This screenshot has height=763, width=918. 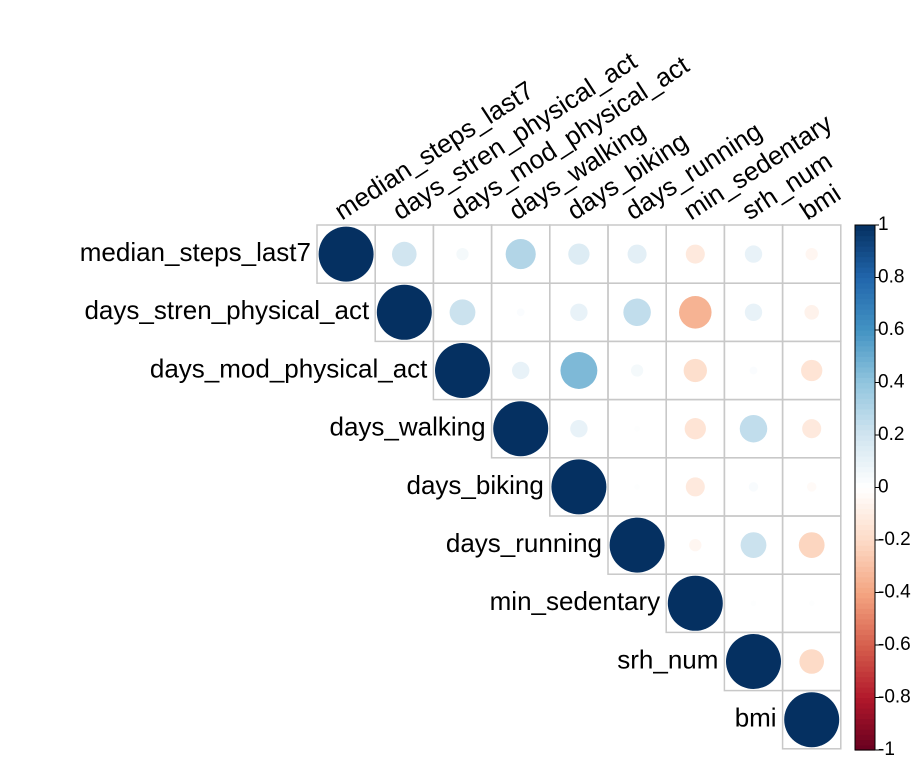 What do you see at coordinates (891, 382) in the screenshot?
I see `colorbar-tick-label: 0.4` at bounding box center [891, 382].